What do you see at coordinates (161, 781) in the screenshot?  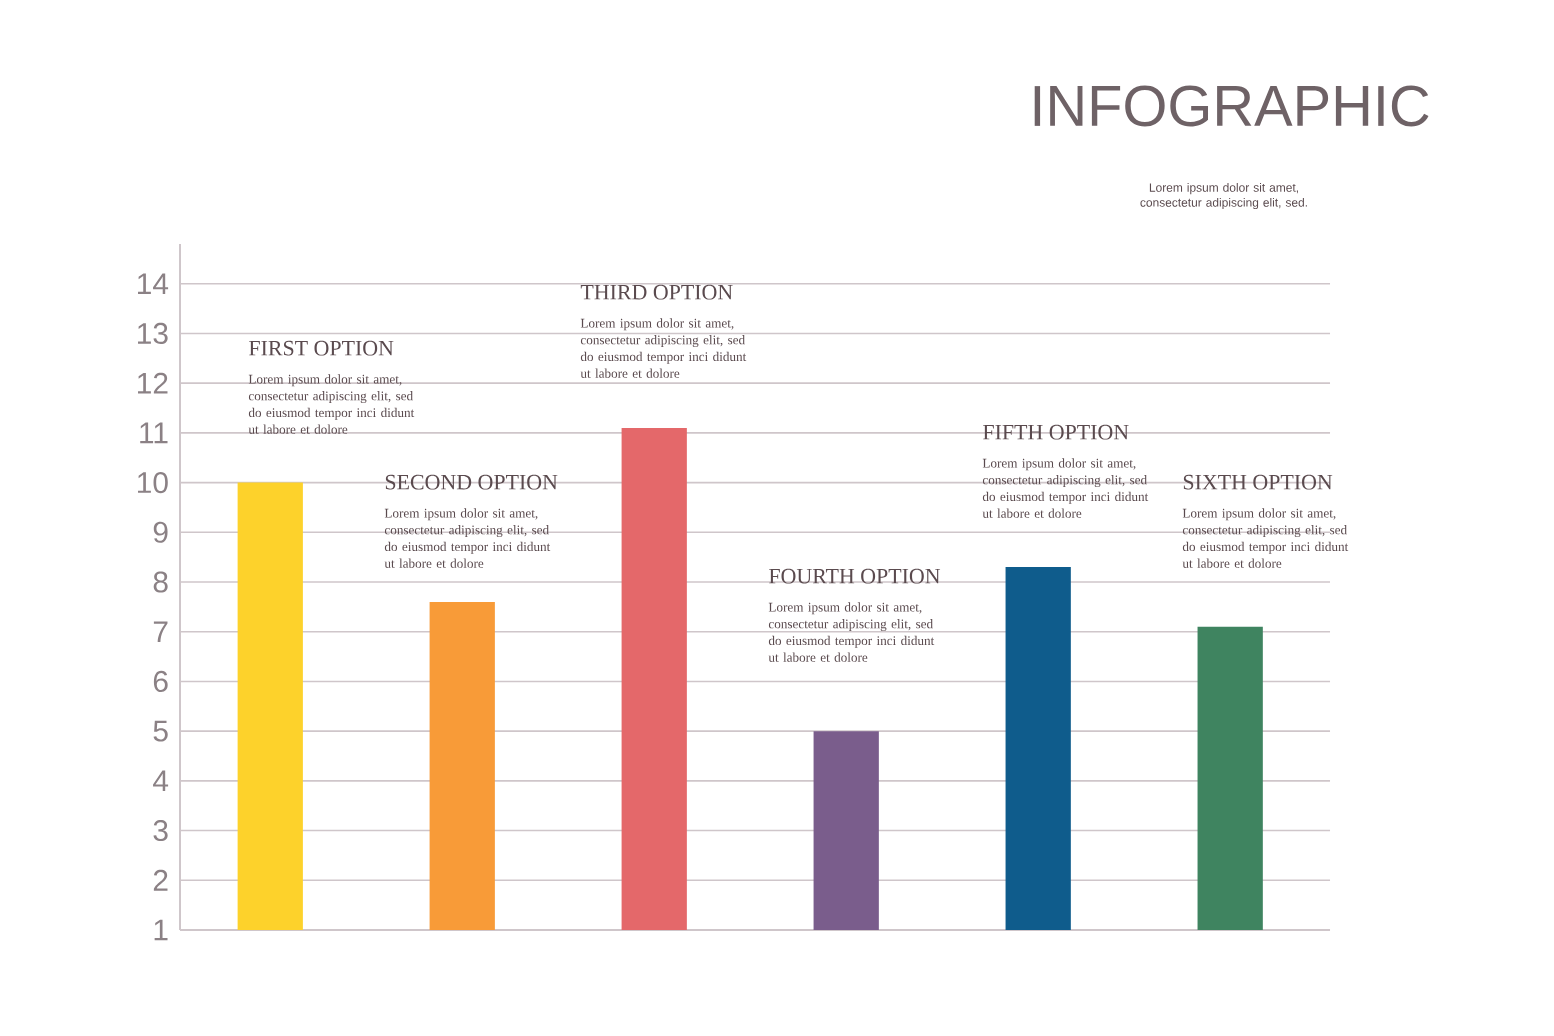 I see `y-tick-label: 4` at bounding box center [161, 781].